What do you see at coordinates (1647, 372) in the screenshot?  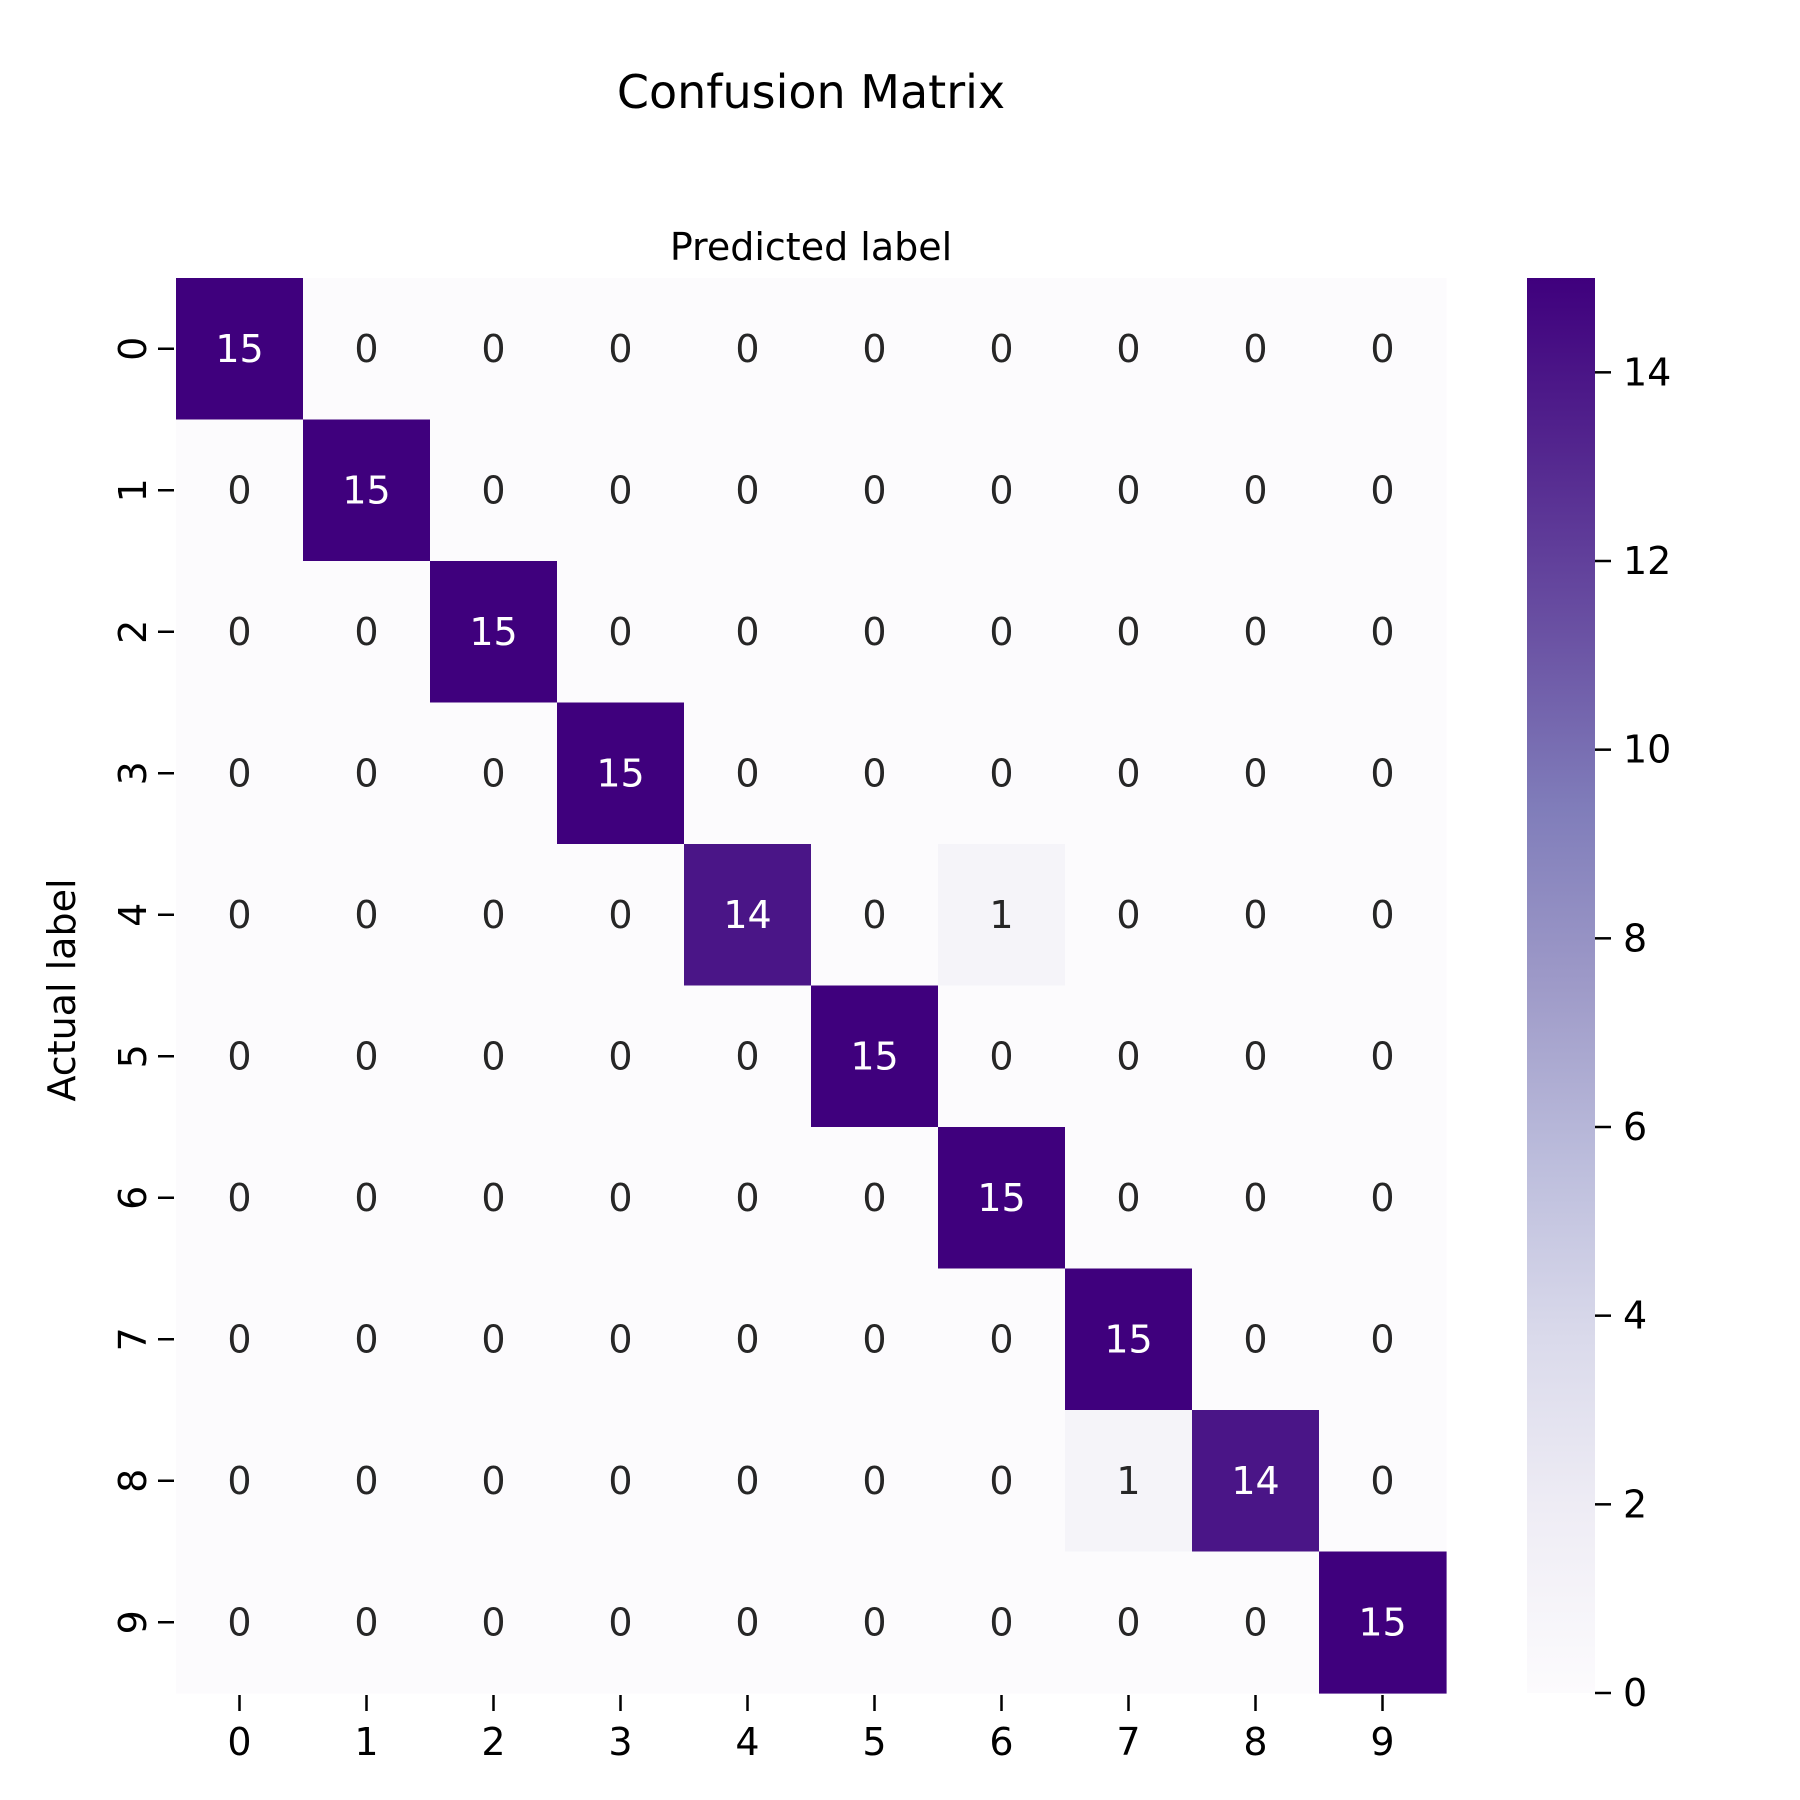 I see `colorbar-tick-label: 14` at bounding box center [1647, 372].